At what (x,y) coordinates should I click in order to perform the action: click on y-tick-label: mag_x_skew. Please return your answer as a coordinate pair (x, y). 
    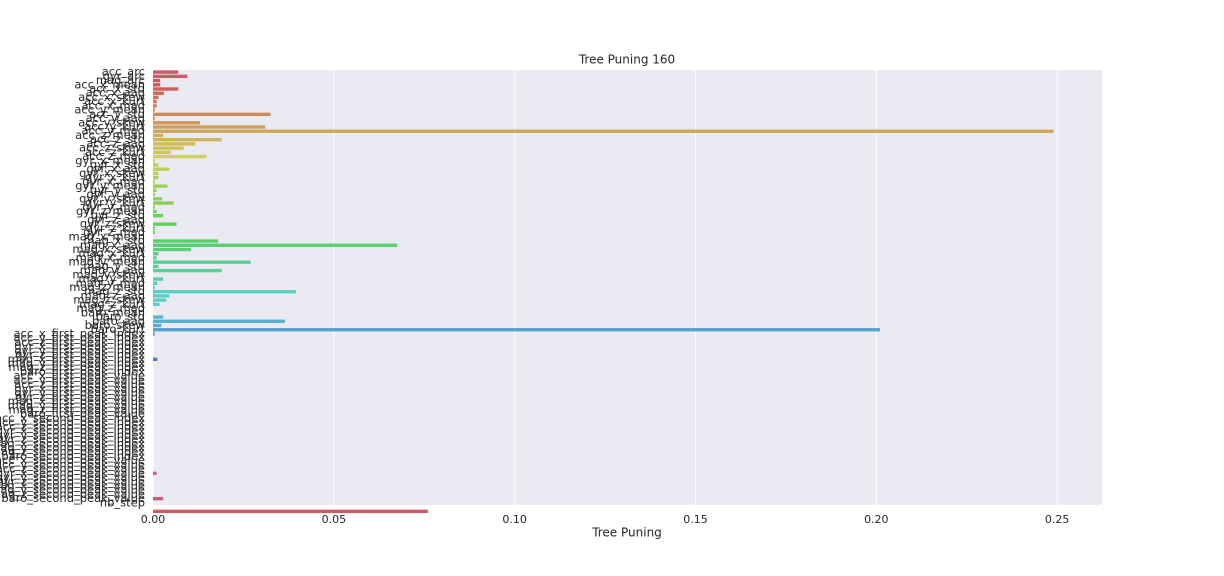
    Looking at the image, I should click on (108, 249).